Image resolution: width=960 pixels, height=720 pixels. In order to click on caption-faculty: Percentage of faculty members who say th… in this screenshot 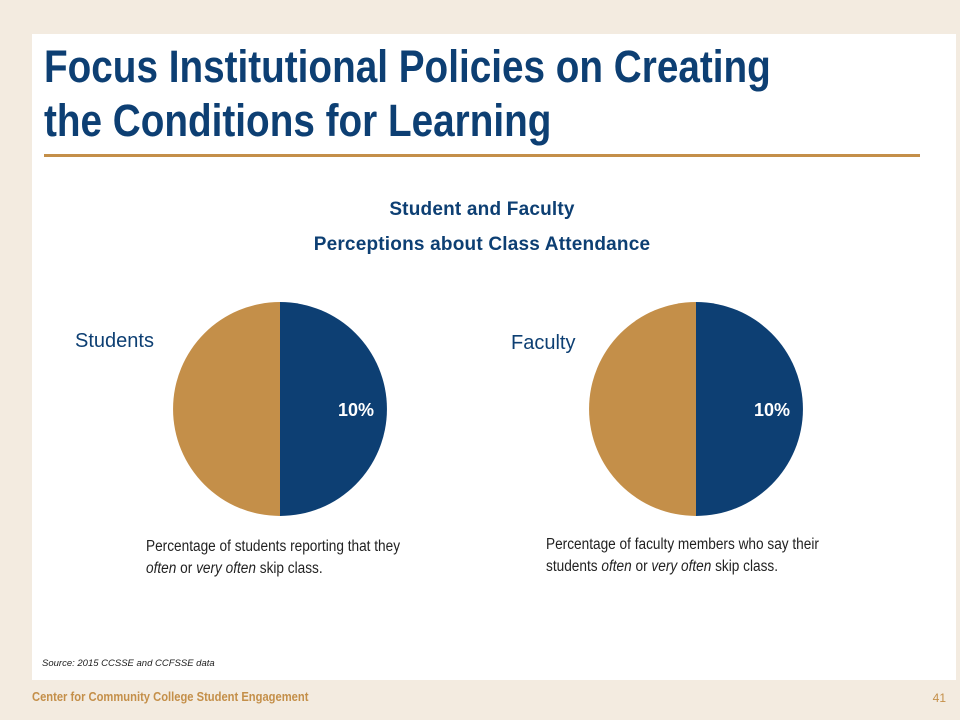, I will do `click(682, 556)`.